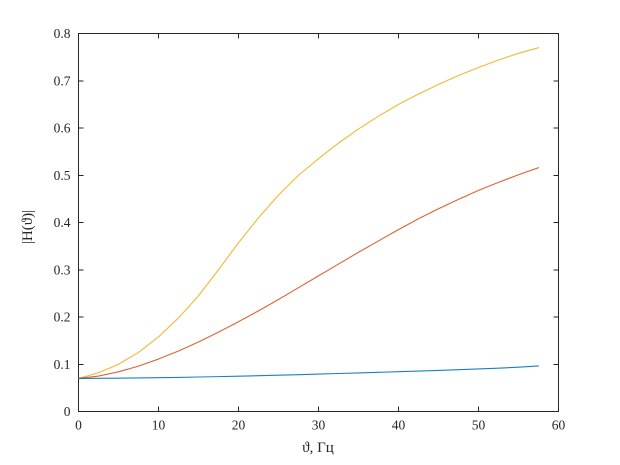 The height and width of the screenshot is (465, 620). Describe the element at coordinates (62, 80) in the screenshot. I see `y-tick-label: 0.7` at that location.